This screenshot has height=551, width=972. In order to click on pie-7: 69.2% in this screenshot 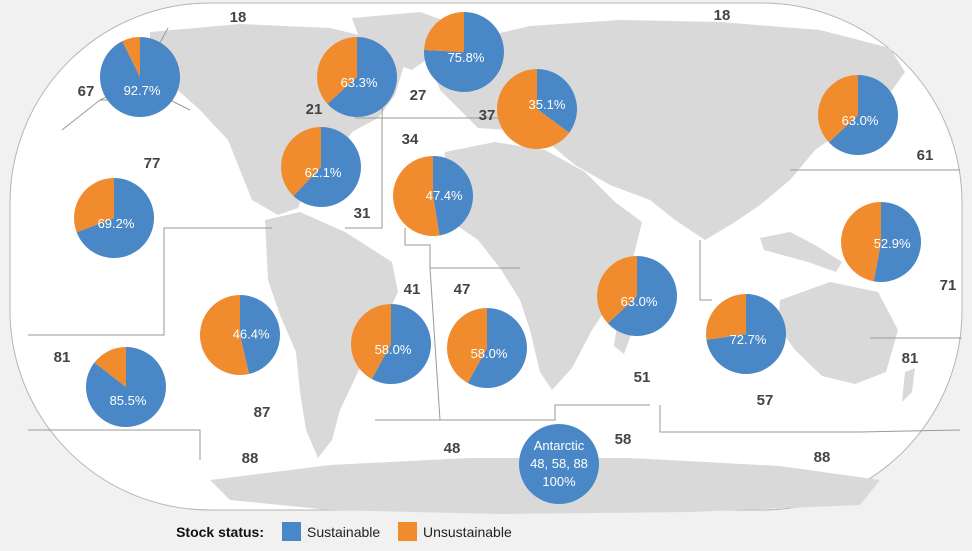, I will do `click(114, 218)`.